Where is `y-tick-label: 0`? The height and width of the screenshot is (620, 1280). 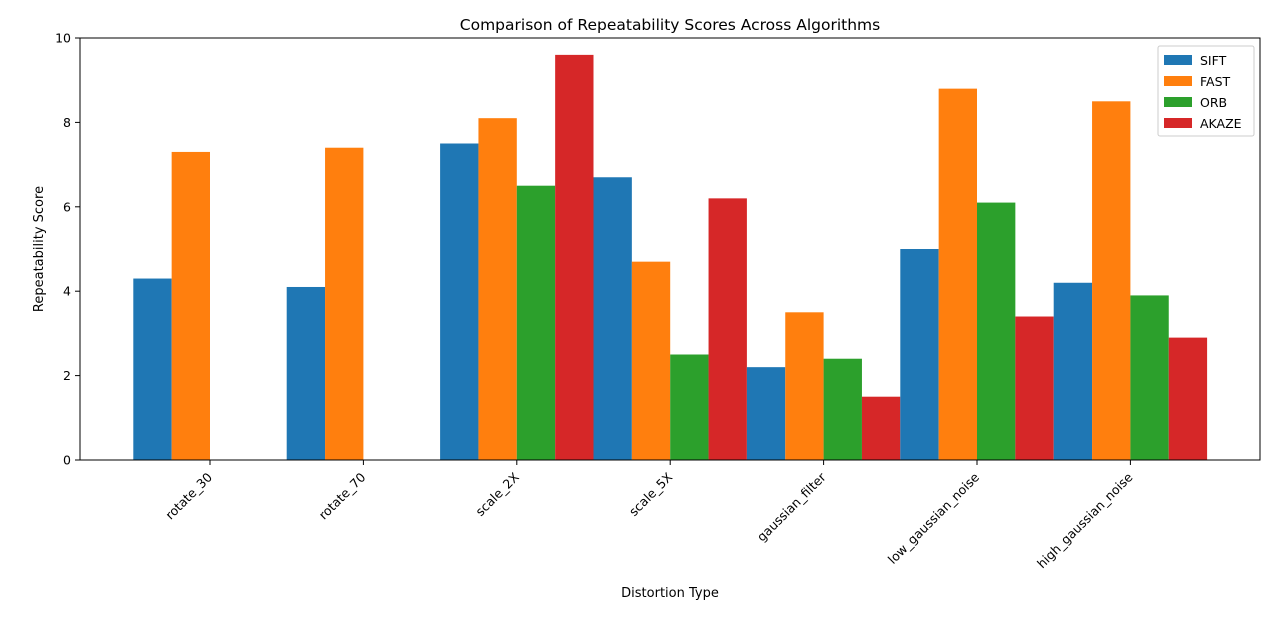 y-tick-label: 0 is located at coordinates (67, 460).